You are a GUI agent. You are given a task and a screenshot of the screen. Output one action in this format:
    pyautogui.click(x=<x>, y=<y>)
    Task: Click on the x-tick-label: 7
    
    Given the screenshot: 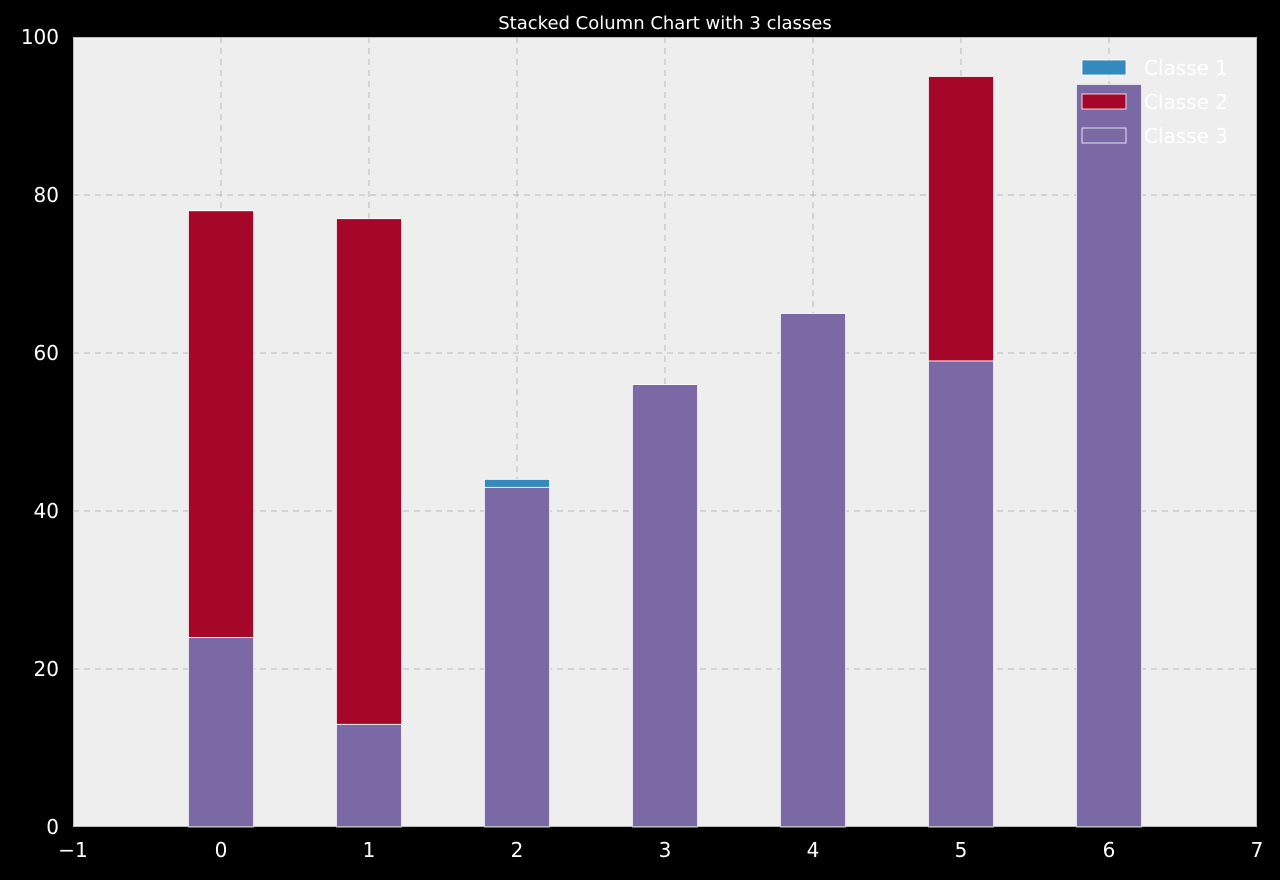 What is the action you would take?
    pyautogui.click(x=1257, y=850)
    